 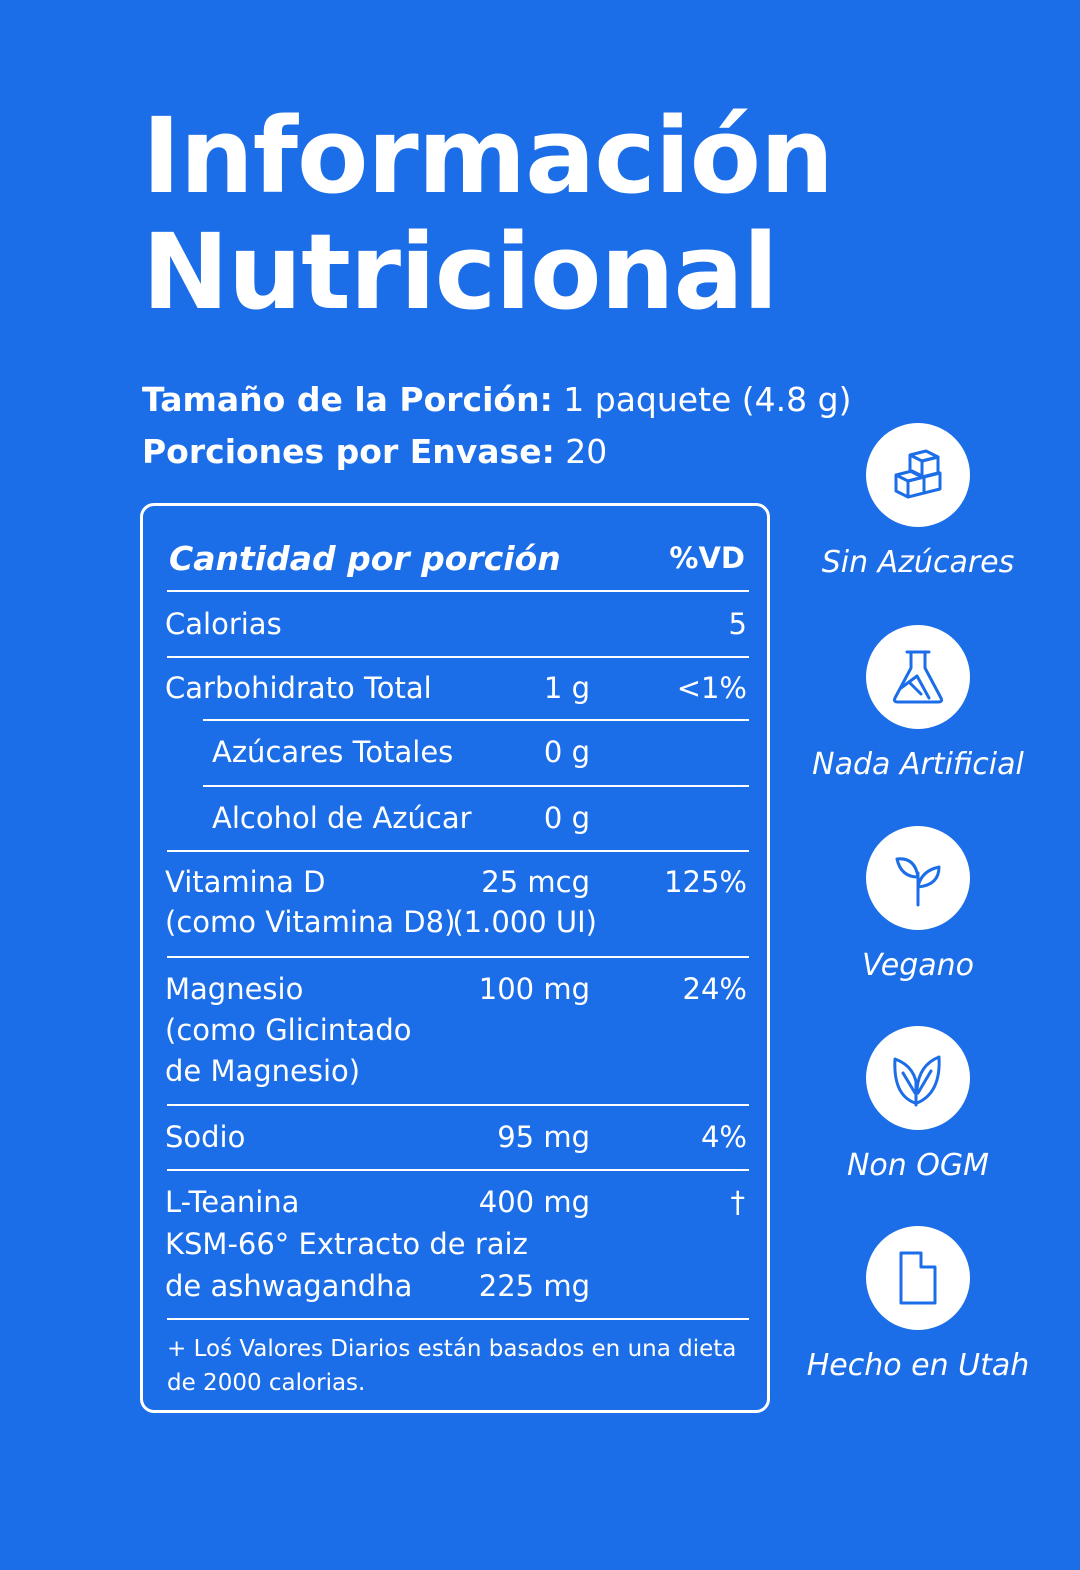 What do you see at coordinates (738, 1202) in the screenshot?
I see `nutrient-dv: †` at bounding box center [738, 1202].